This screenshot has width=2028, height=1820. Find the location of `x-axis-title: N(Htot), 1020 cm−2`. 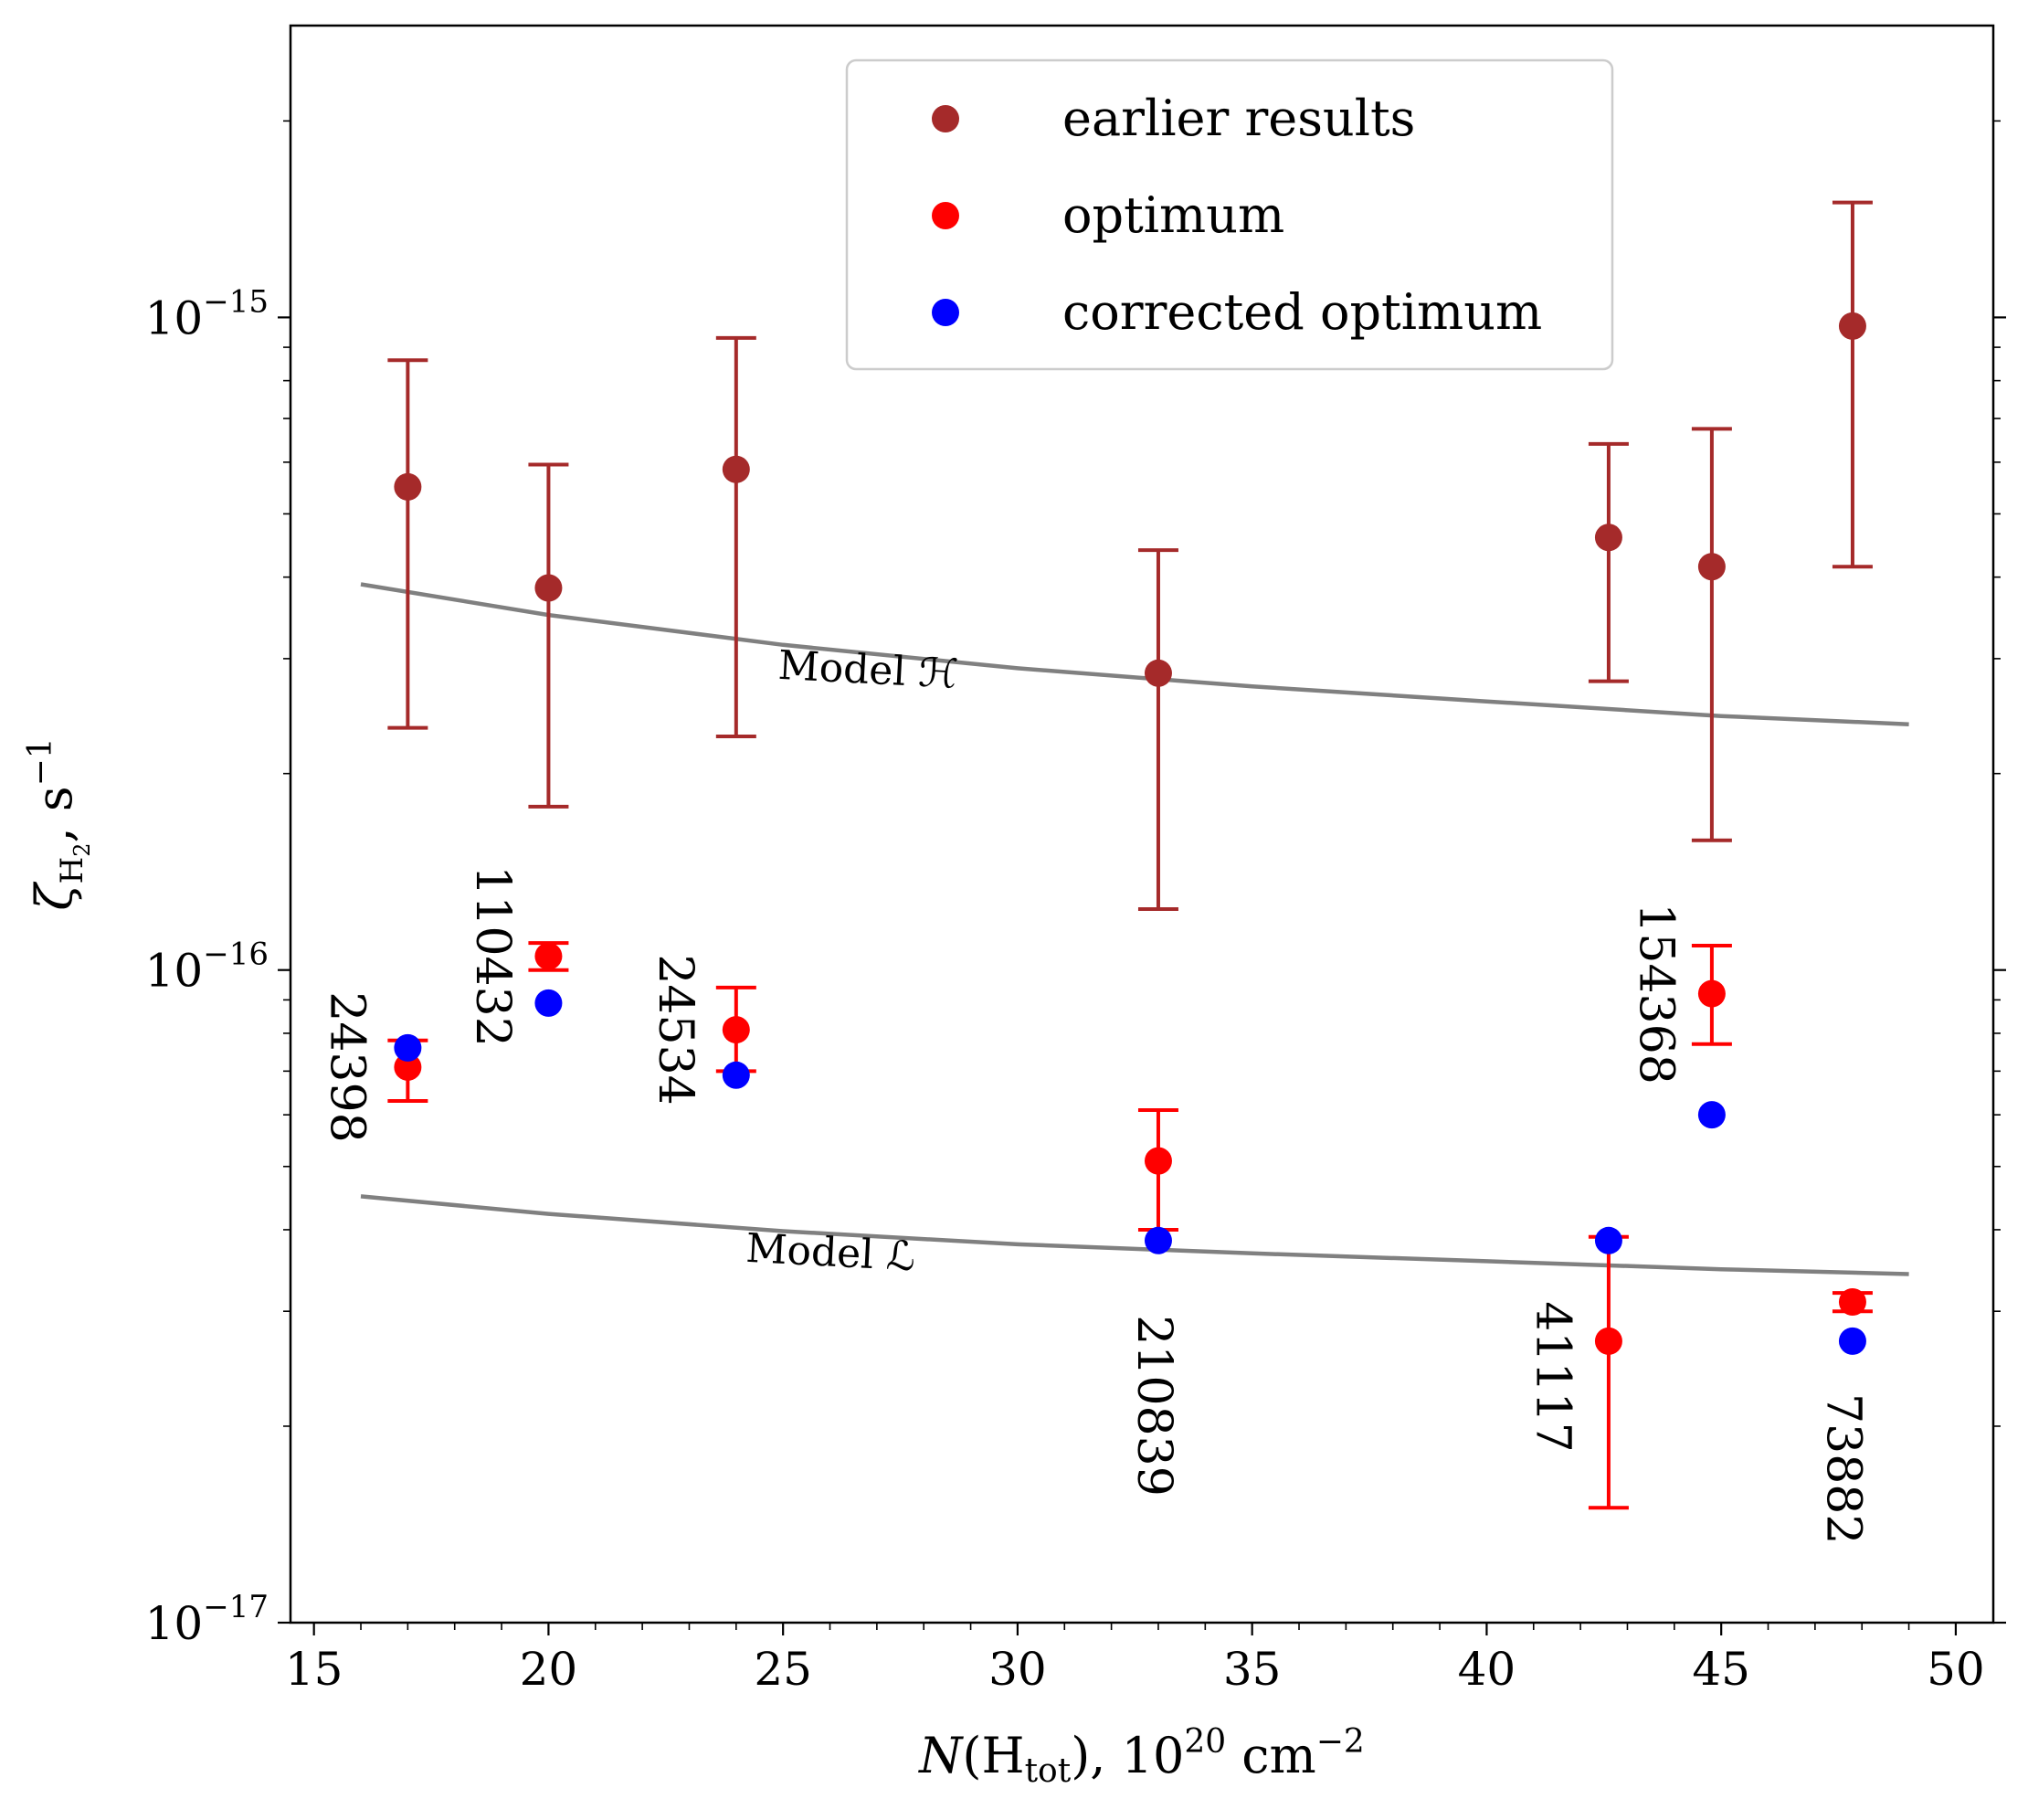

x-axis-title: N(Htot), 1020 cm−2 is located at coordinates (1141, 1757).